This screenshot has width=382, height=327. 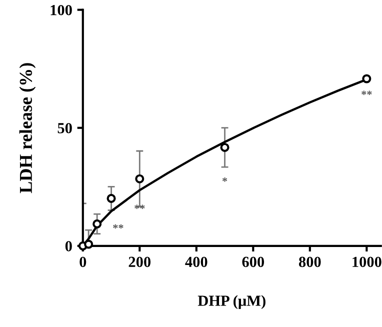 What do you see at coordinates (139, 262) in the screenshot?
I see `x-tick-label: 200` at bounding box center [139, 262].